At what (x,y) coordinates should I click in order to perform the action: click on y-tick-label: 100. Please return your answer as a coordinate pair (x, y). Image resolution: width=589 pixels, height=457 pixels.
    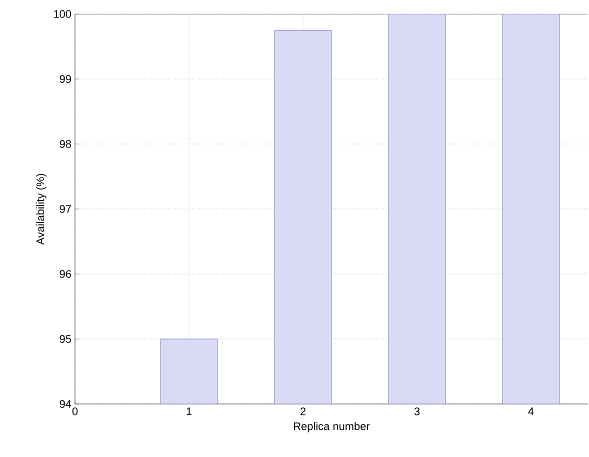
    Looking at the image, I should click on (63, 14).